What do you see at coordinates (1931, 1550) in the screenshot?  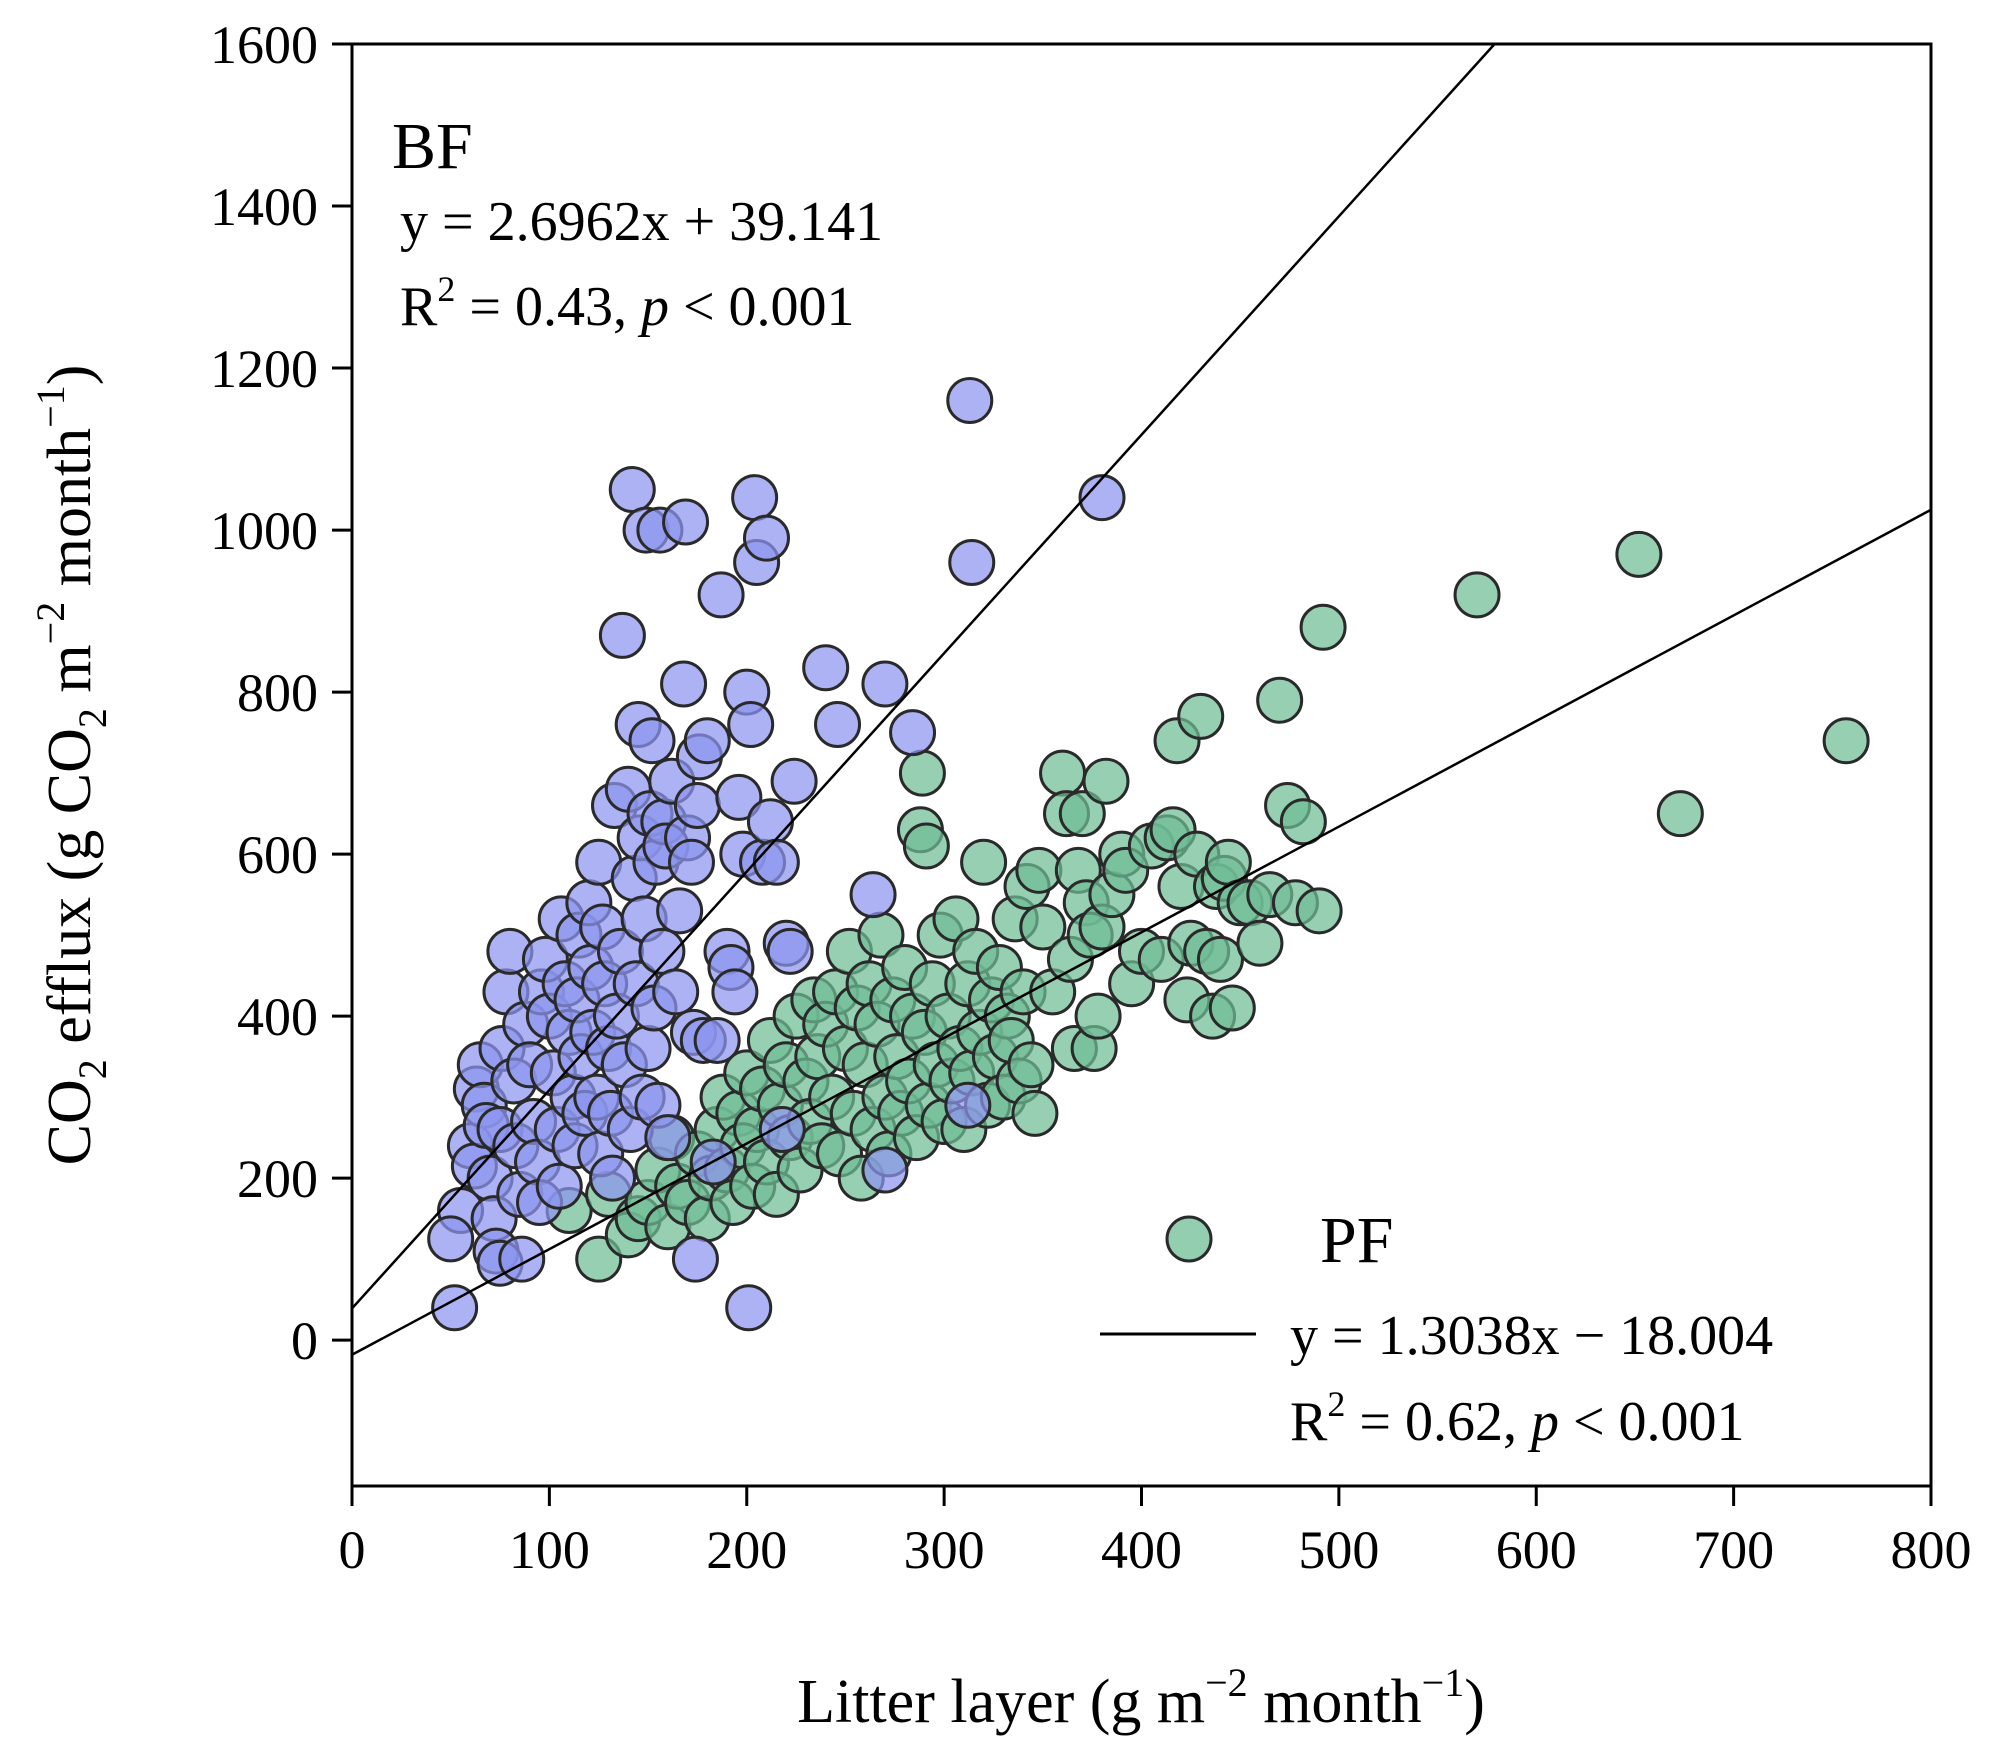 I see `x-tick-label: 800` at bounding box center [1931, 1550].